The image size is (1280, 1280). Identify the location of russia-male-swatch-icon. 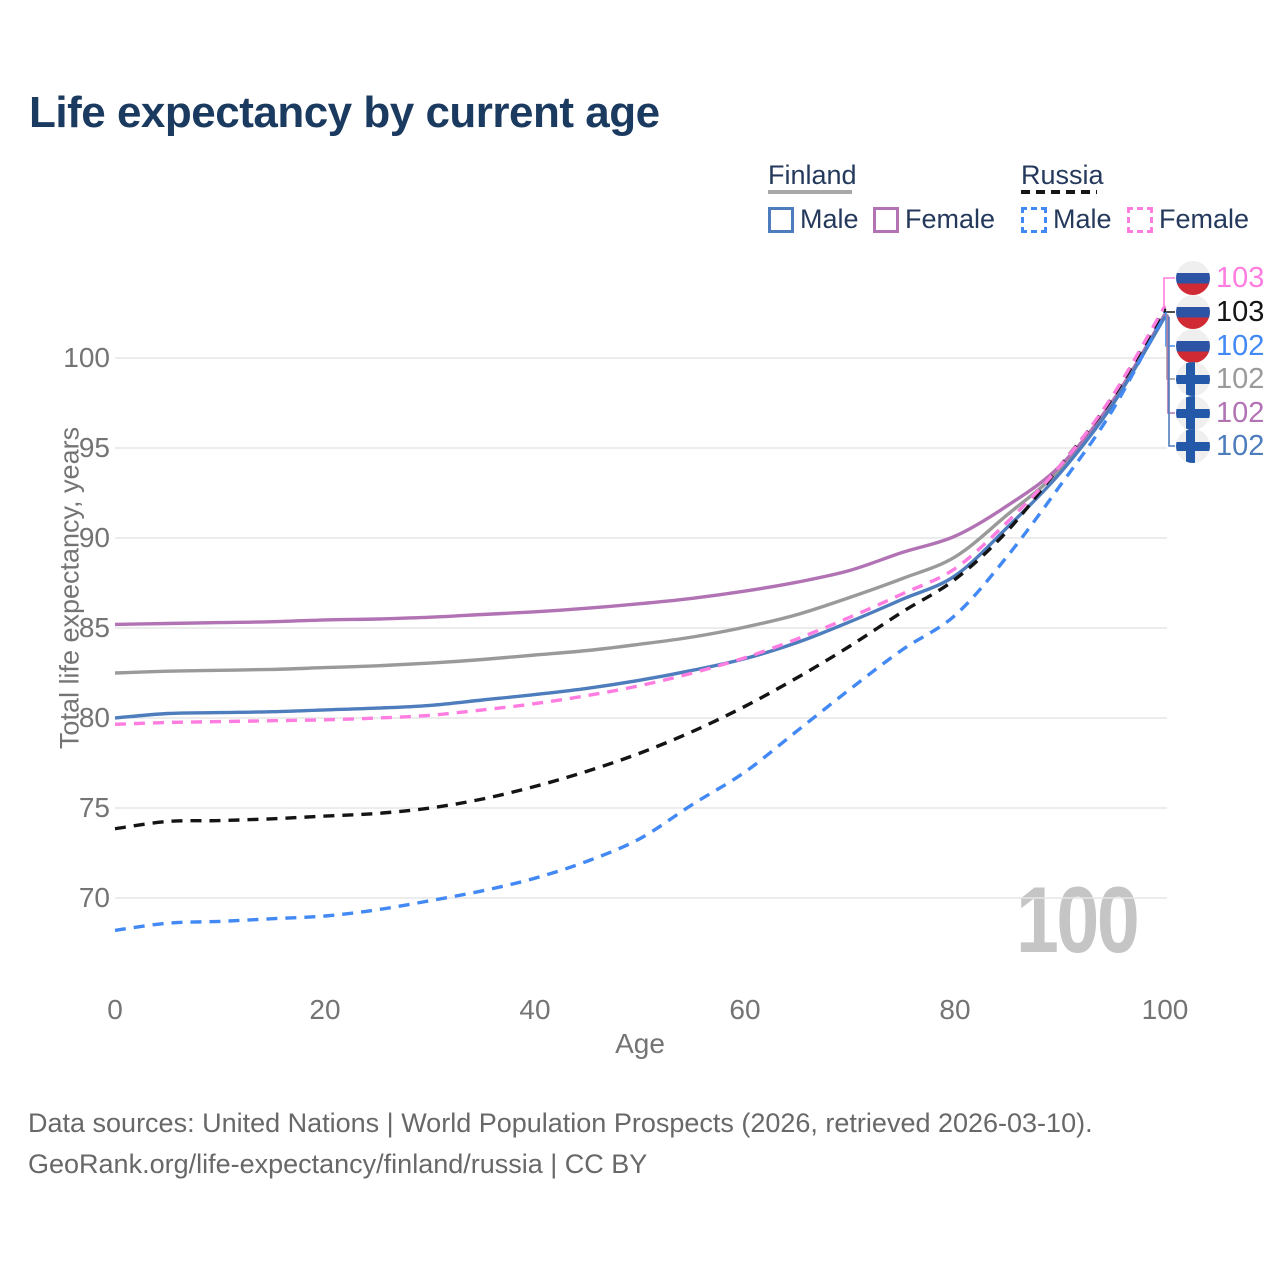
(1034, 219).